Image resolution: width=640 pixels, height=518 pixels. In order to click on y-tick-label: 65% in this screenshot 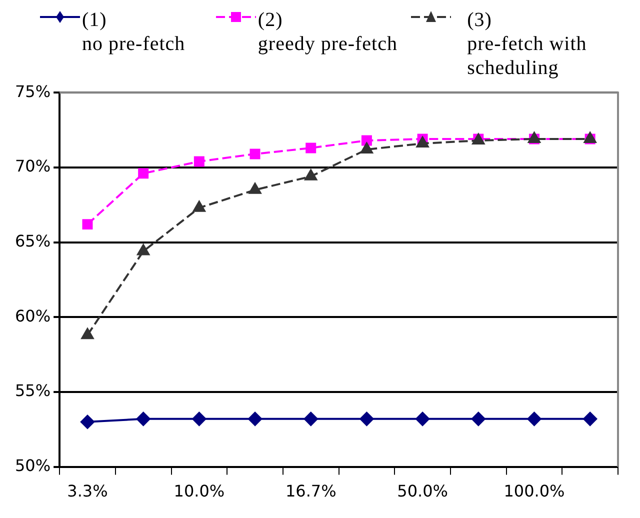, I will do `click(33, 240)`.